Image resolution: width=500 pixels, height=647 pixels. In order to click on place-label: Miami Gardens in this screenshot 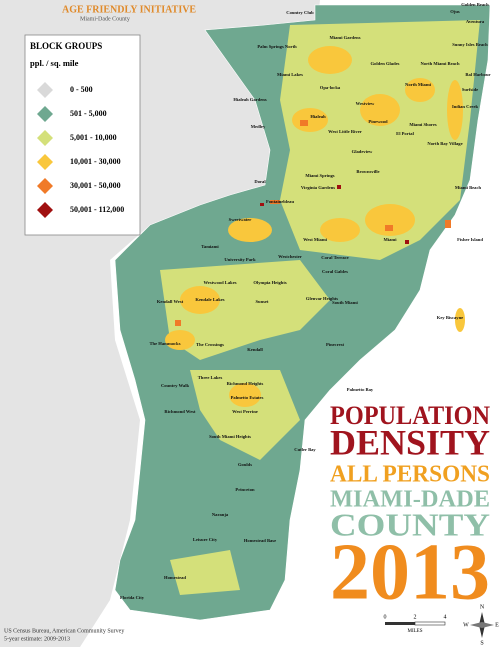, I will do `click(344, 37)`.